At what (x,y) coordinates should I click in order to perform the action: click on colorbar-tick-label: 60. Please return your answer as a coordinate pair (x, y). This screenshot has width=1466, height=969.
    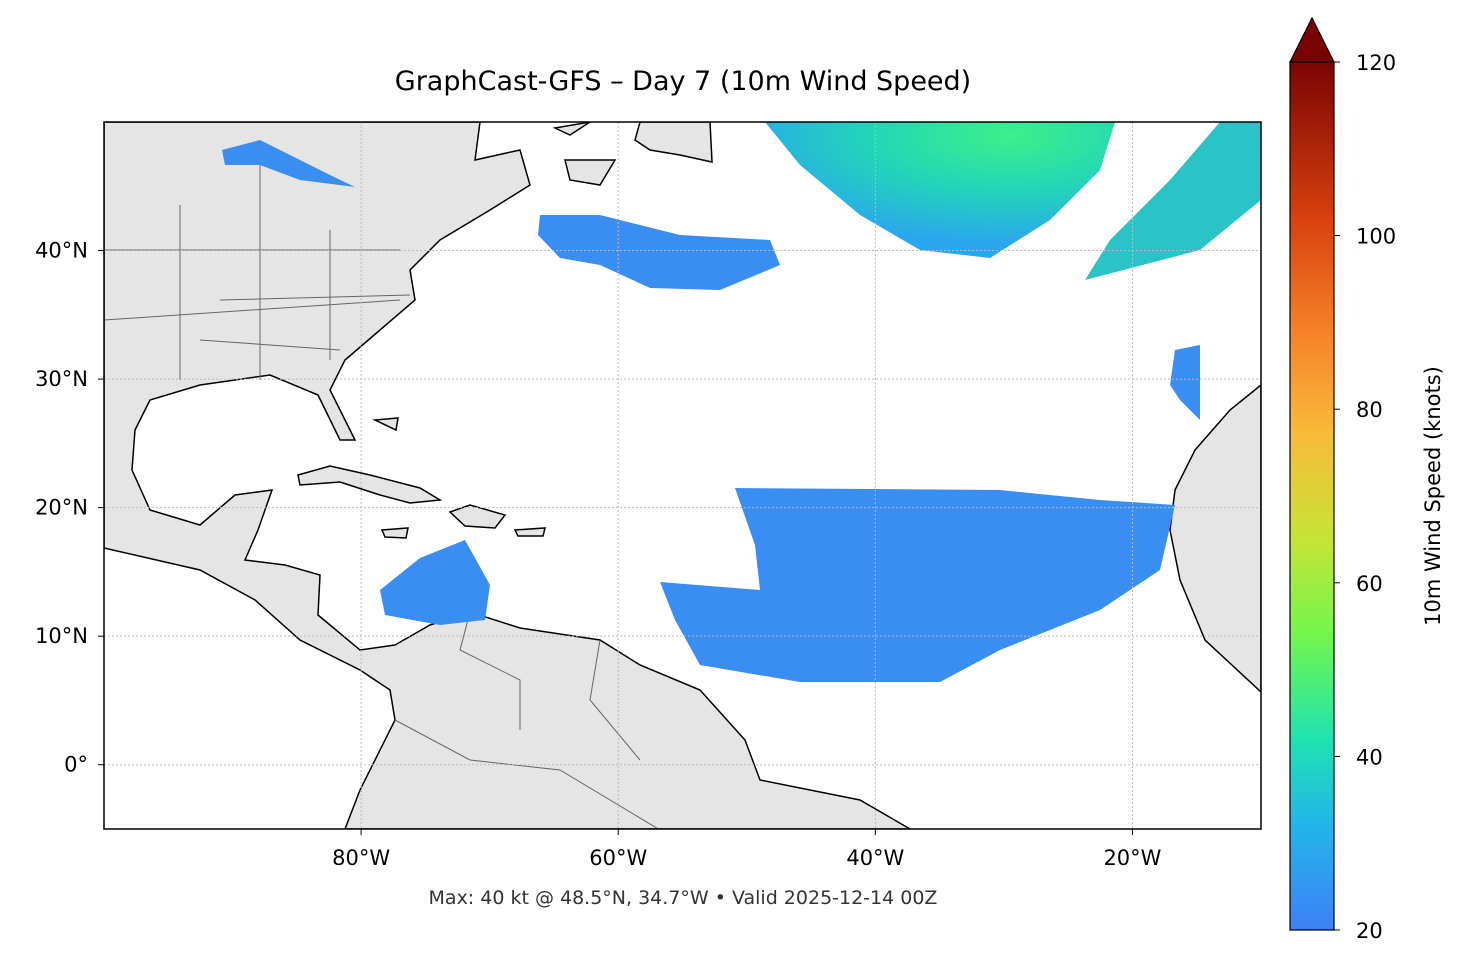
    Looking at the image, I should click on (1369, 584).